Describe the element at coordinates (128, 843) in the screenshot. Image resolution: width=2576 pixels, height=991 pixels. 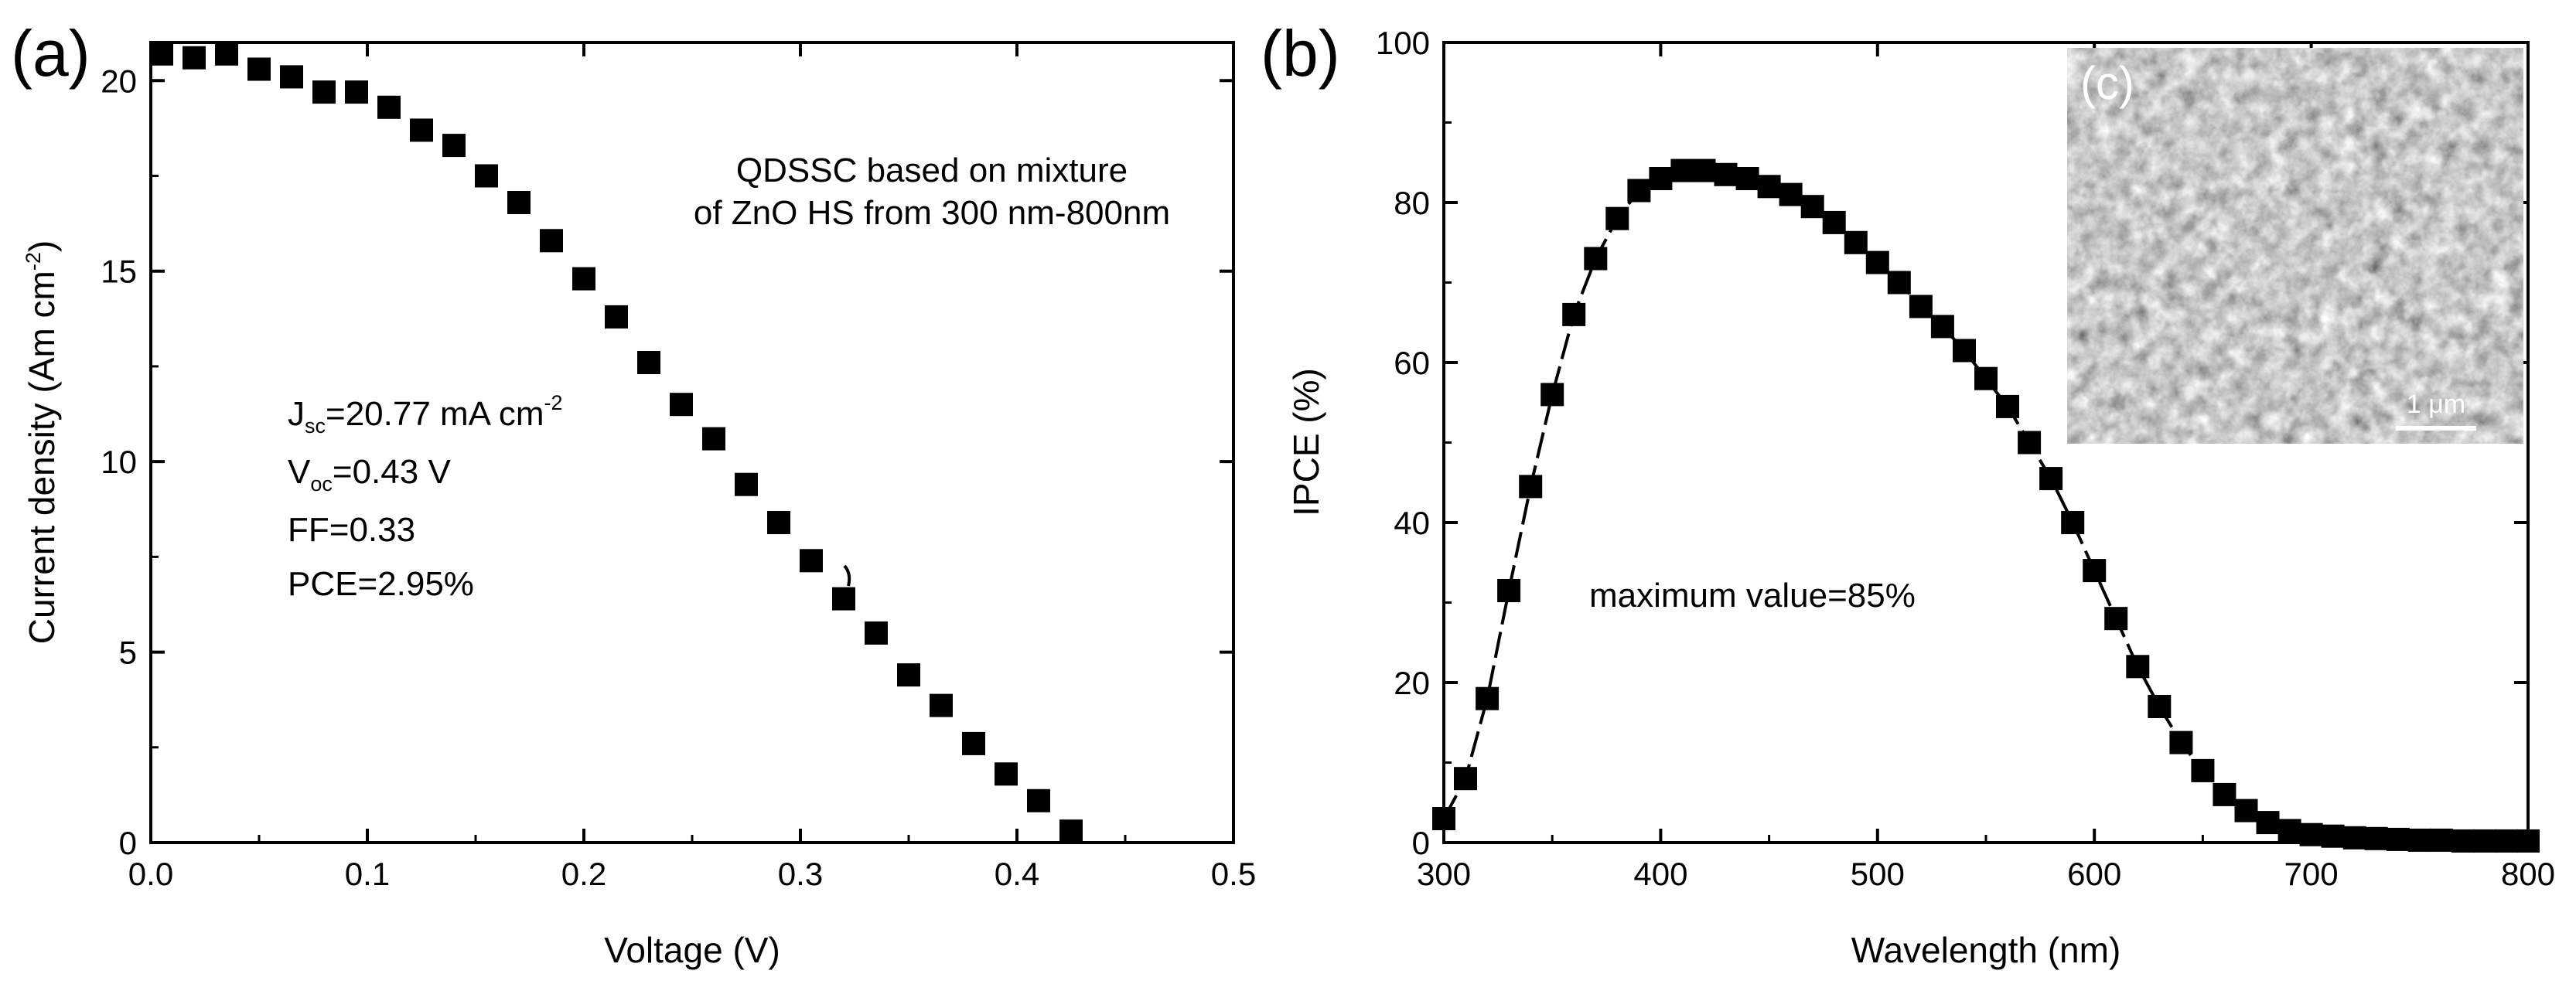
I see `panel-a-y-tick-label: 0` at that location.